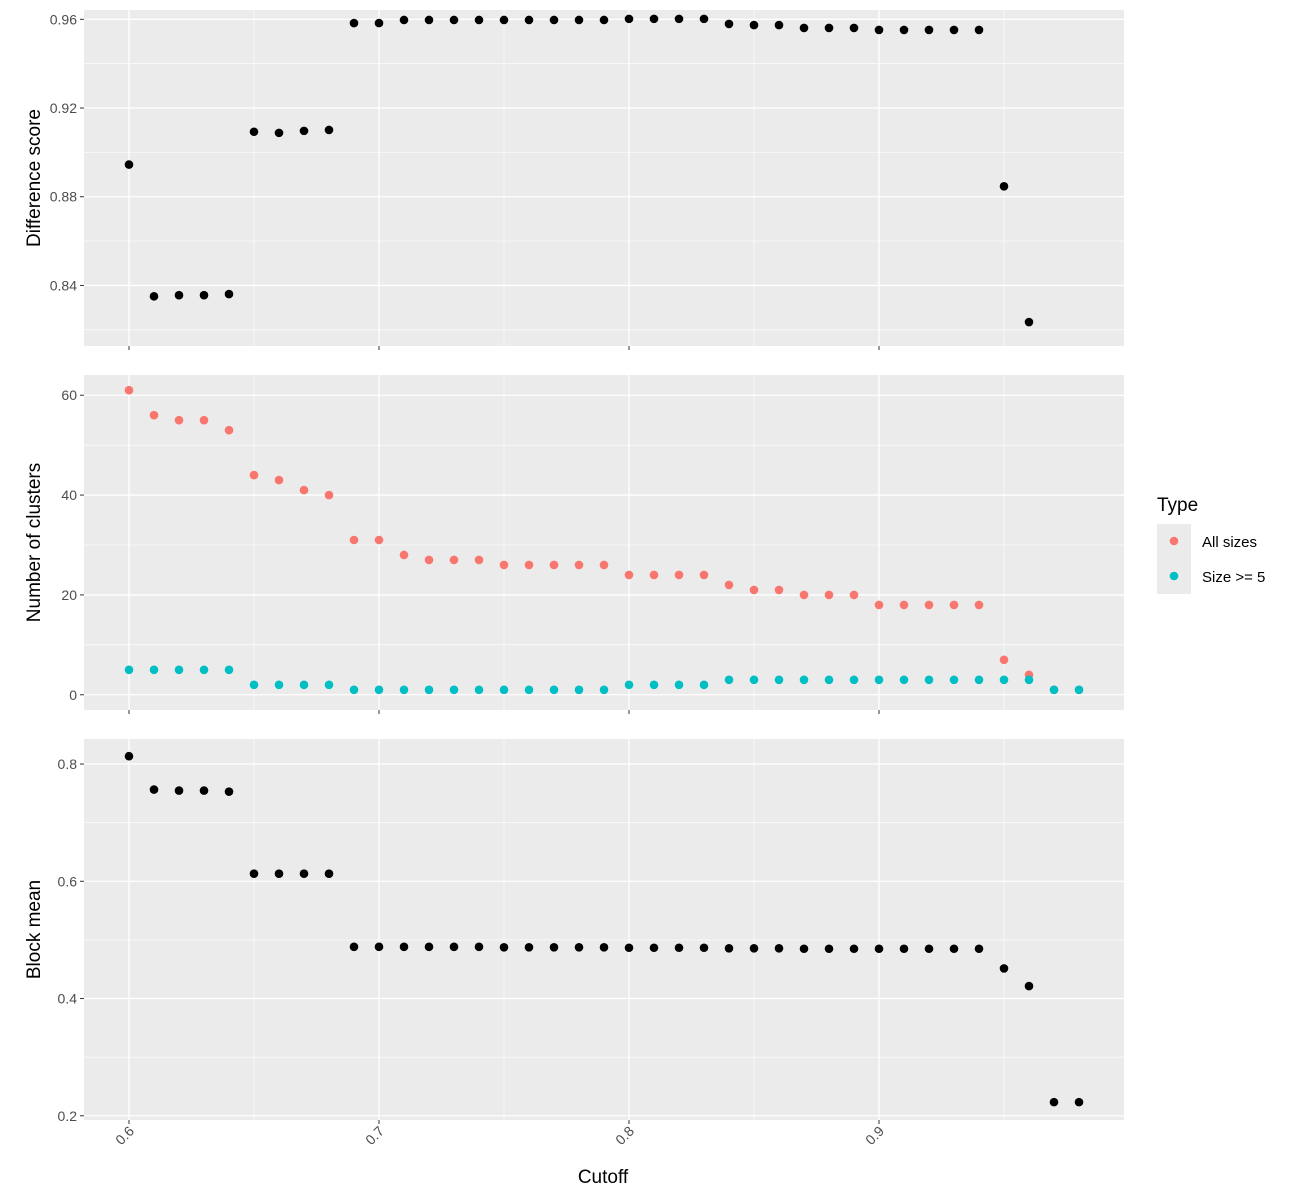 The width and height of the screenshot is (1300, 1200). I want to click on legend: Type All sizes Size >= 5, so click(1211, 544).